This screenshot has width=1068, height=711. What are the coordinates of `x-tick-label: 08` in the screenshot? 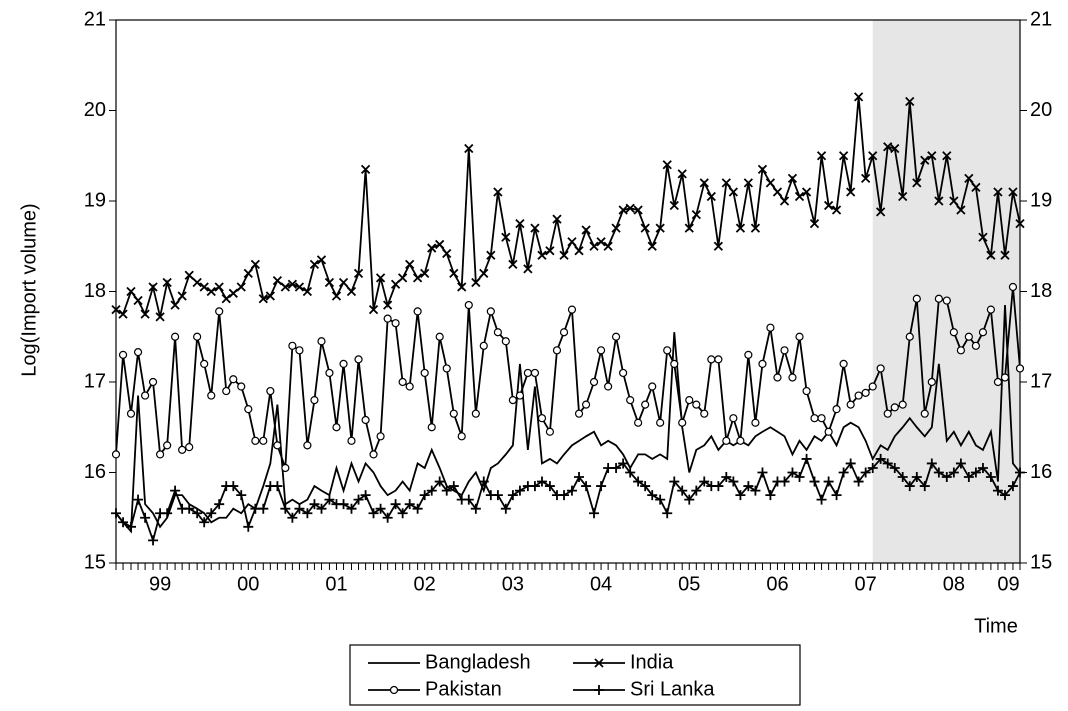 It's located at (954, 584).